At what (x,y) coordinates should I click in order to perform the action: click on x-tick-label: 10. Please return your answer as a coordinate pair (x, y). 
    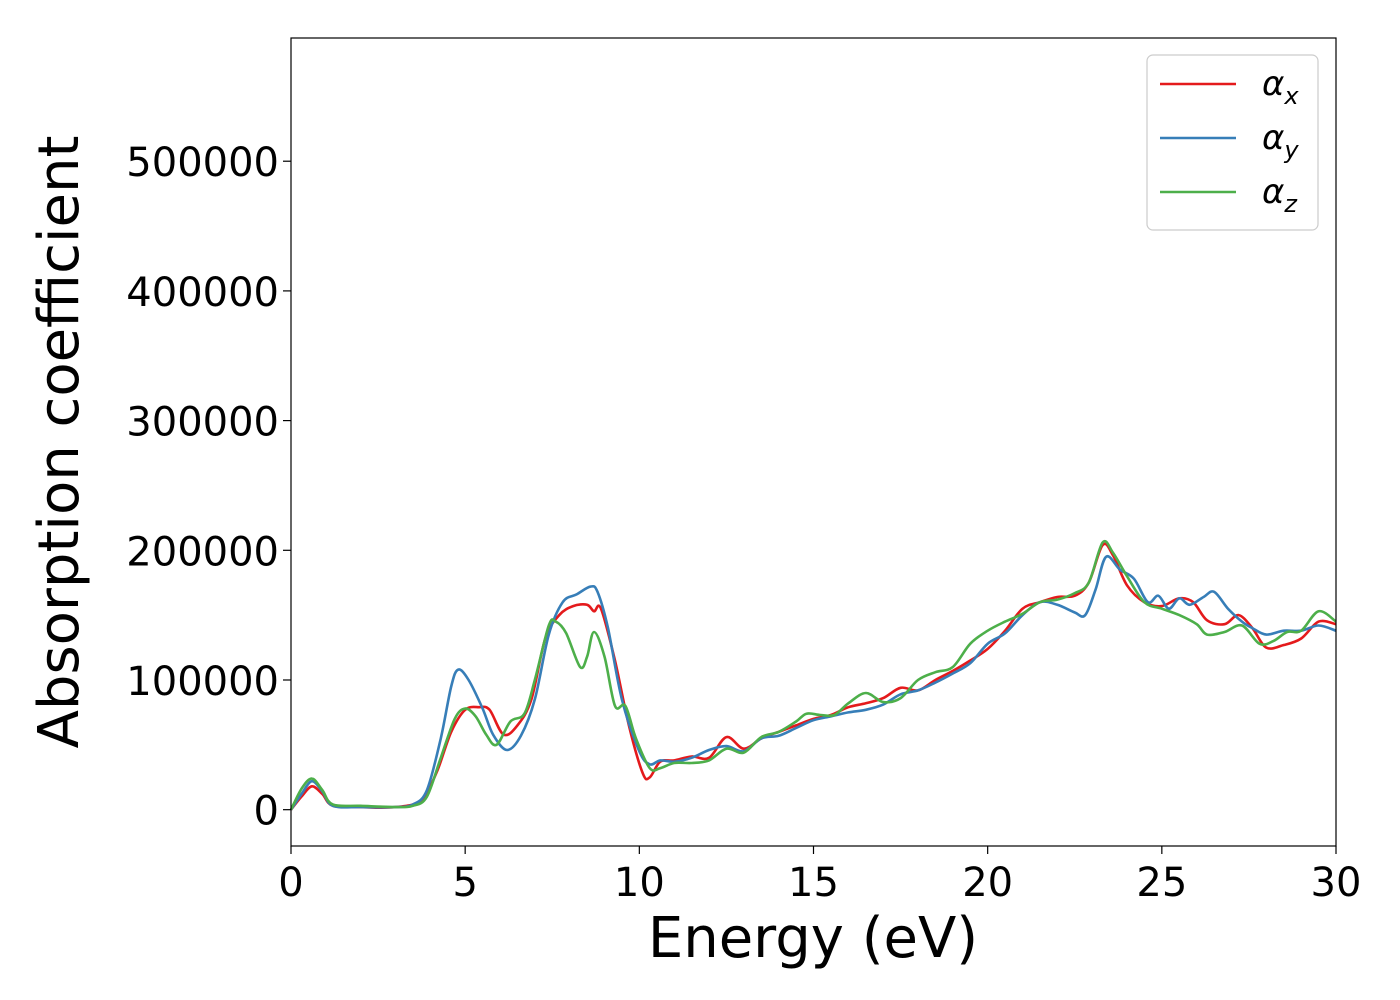
    Looking at the image, I should click on (639, 883).